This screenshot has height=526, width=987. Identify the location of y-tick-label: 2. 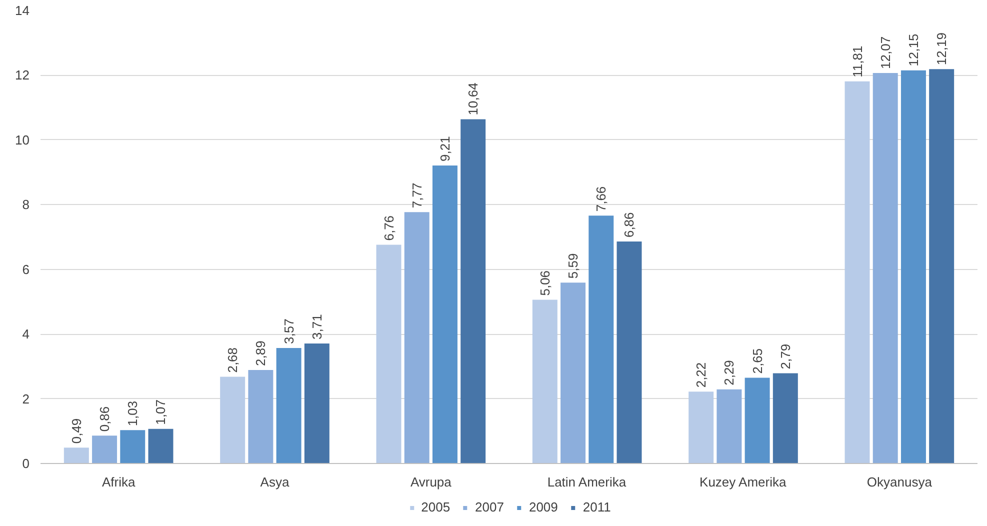
(26, 398).